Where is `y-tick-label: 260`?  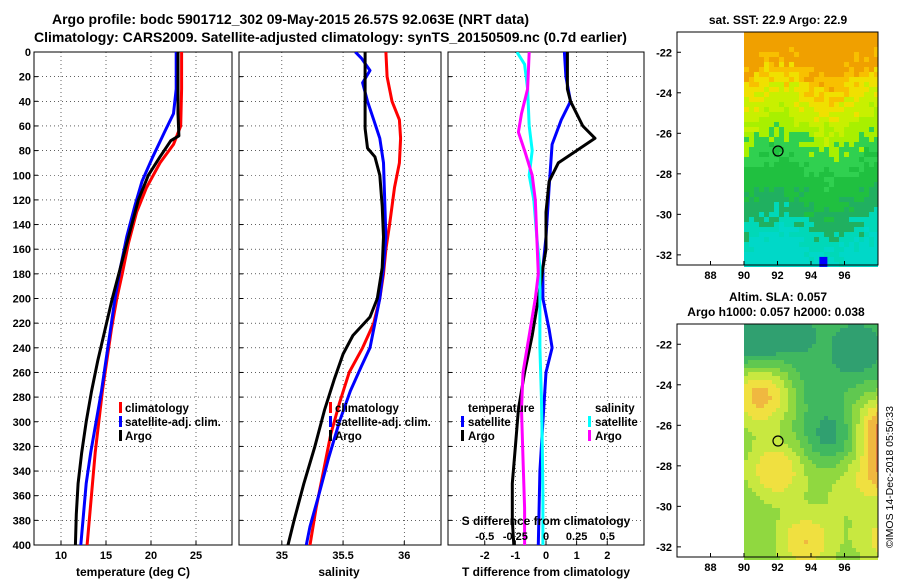 y-tick-label: 260 is located at coordinates (22, 373).